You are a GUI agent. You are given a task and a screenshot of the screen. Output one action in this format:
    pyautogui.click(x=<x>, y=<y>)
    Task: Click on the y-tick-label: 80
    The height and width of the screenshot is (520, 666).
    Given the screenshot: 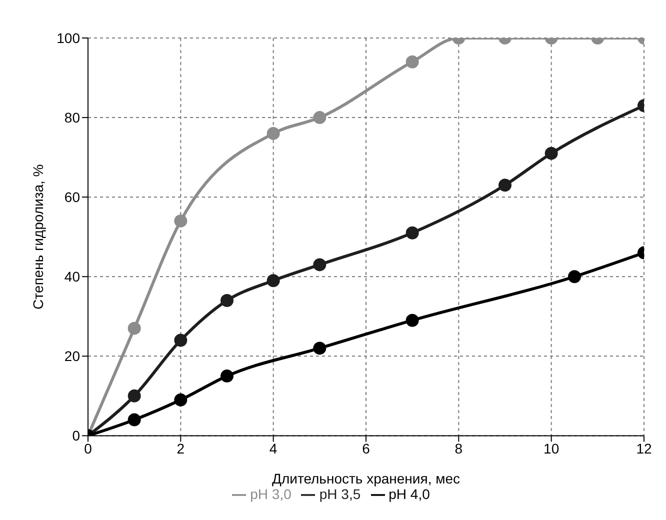 What is the action you would take?
    pyautogui.click(x=72, y=118)
    